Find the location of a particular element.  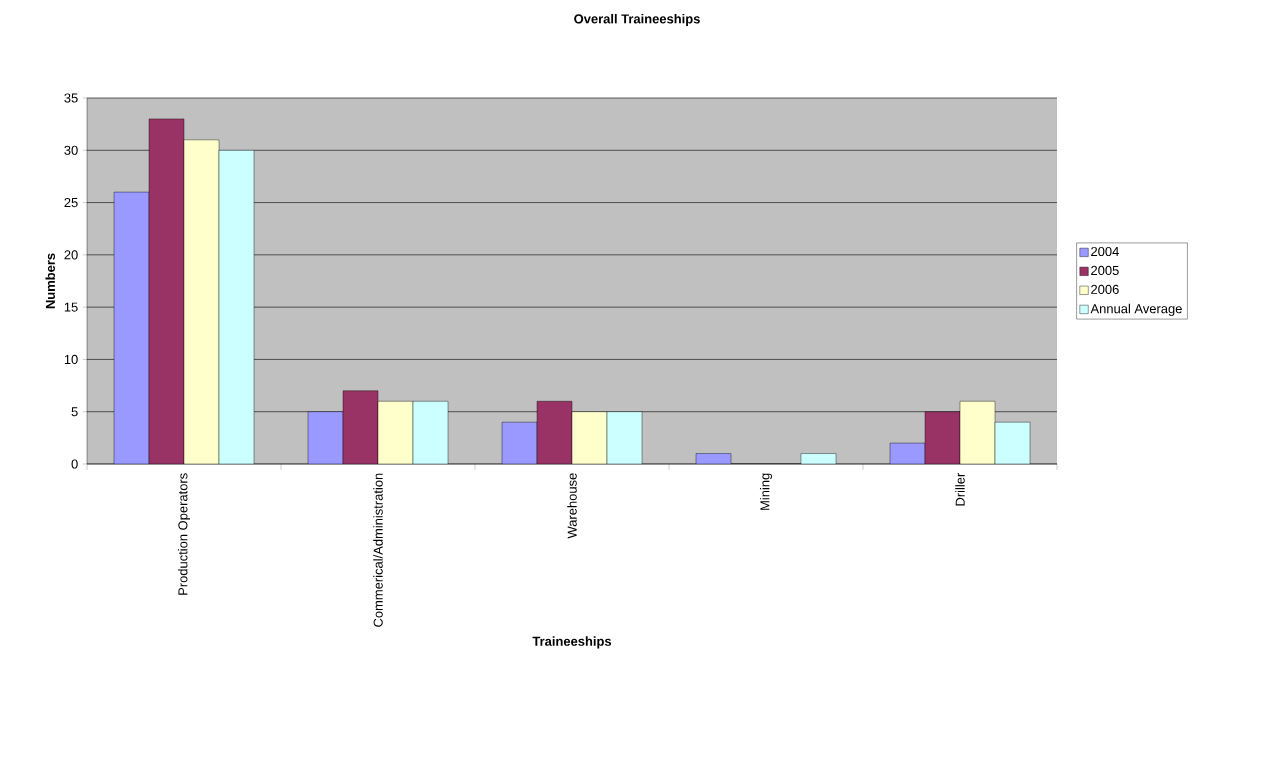

x-tick-label: Production Operators is located at coordinates (184, 534).